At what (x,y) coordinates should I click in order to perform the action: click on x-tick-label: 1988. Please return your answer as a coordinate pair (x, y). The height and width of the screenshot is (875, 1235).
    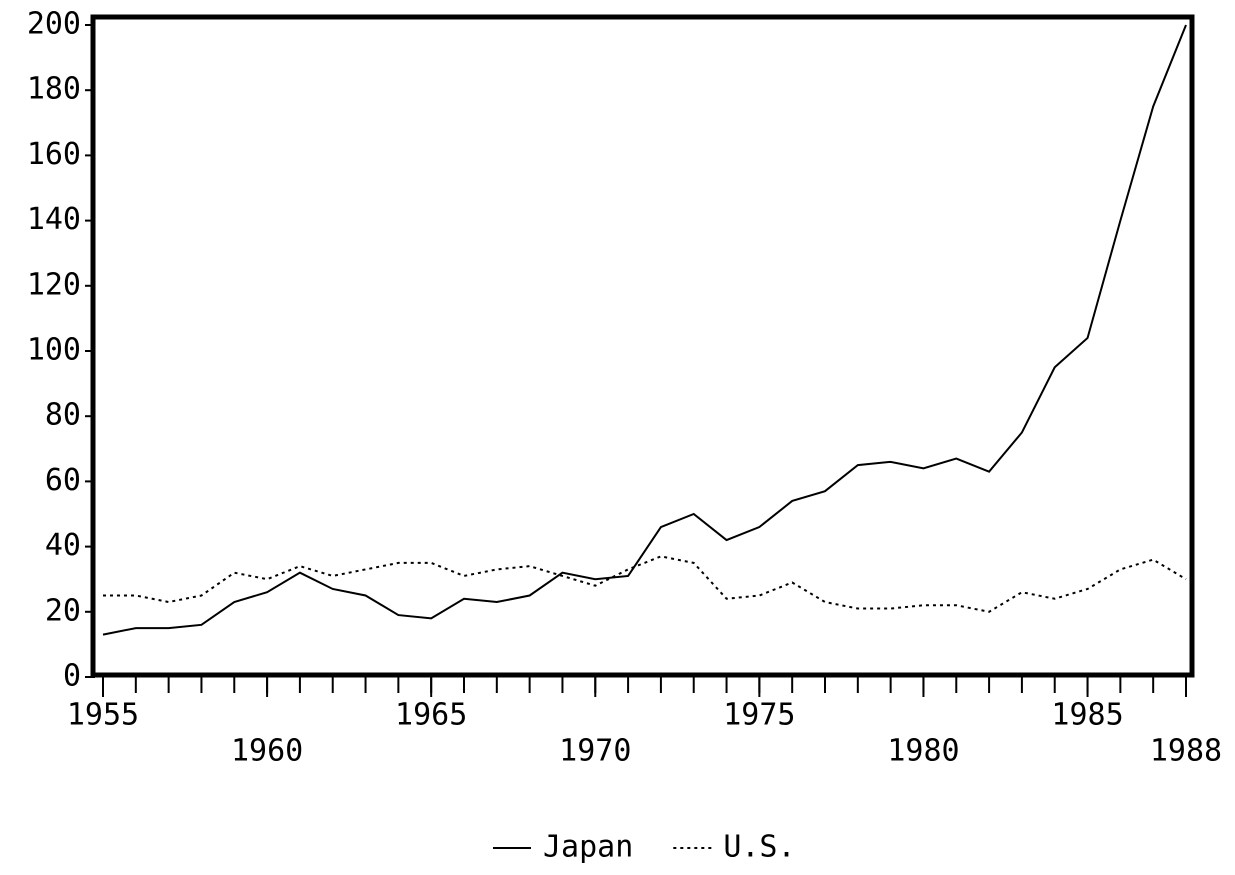
    Looking at the image, I should click on (1186, 751).